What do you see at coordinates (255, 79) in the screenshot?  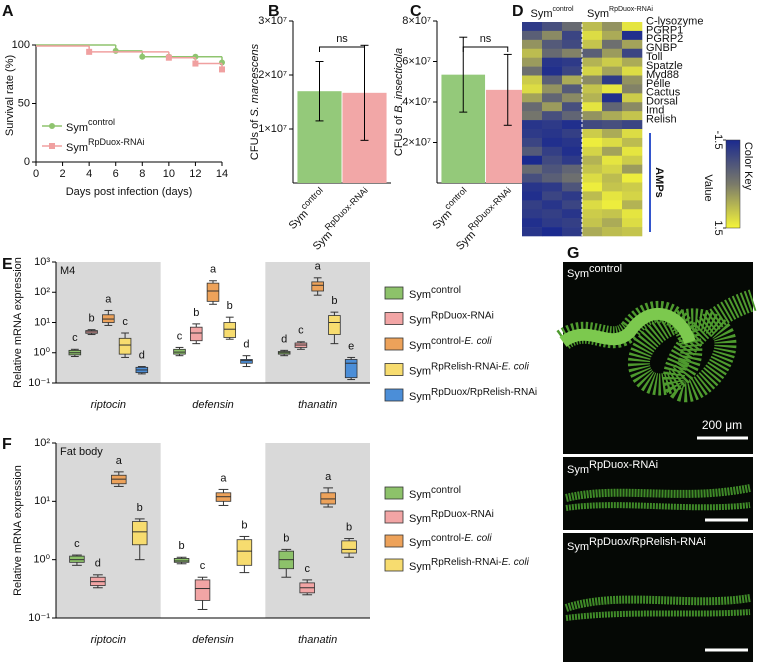 I see `text-part: S. marcescens` at bounding box center [255, 79].